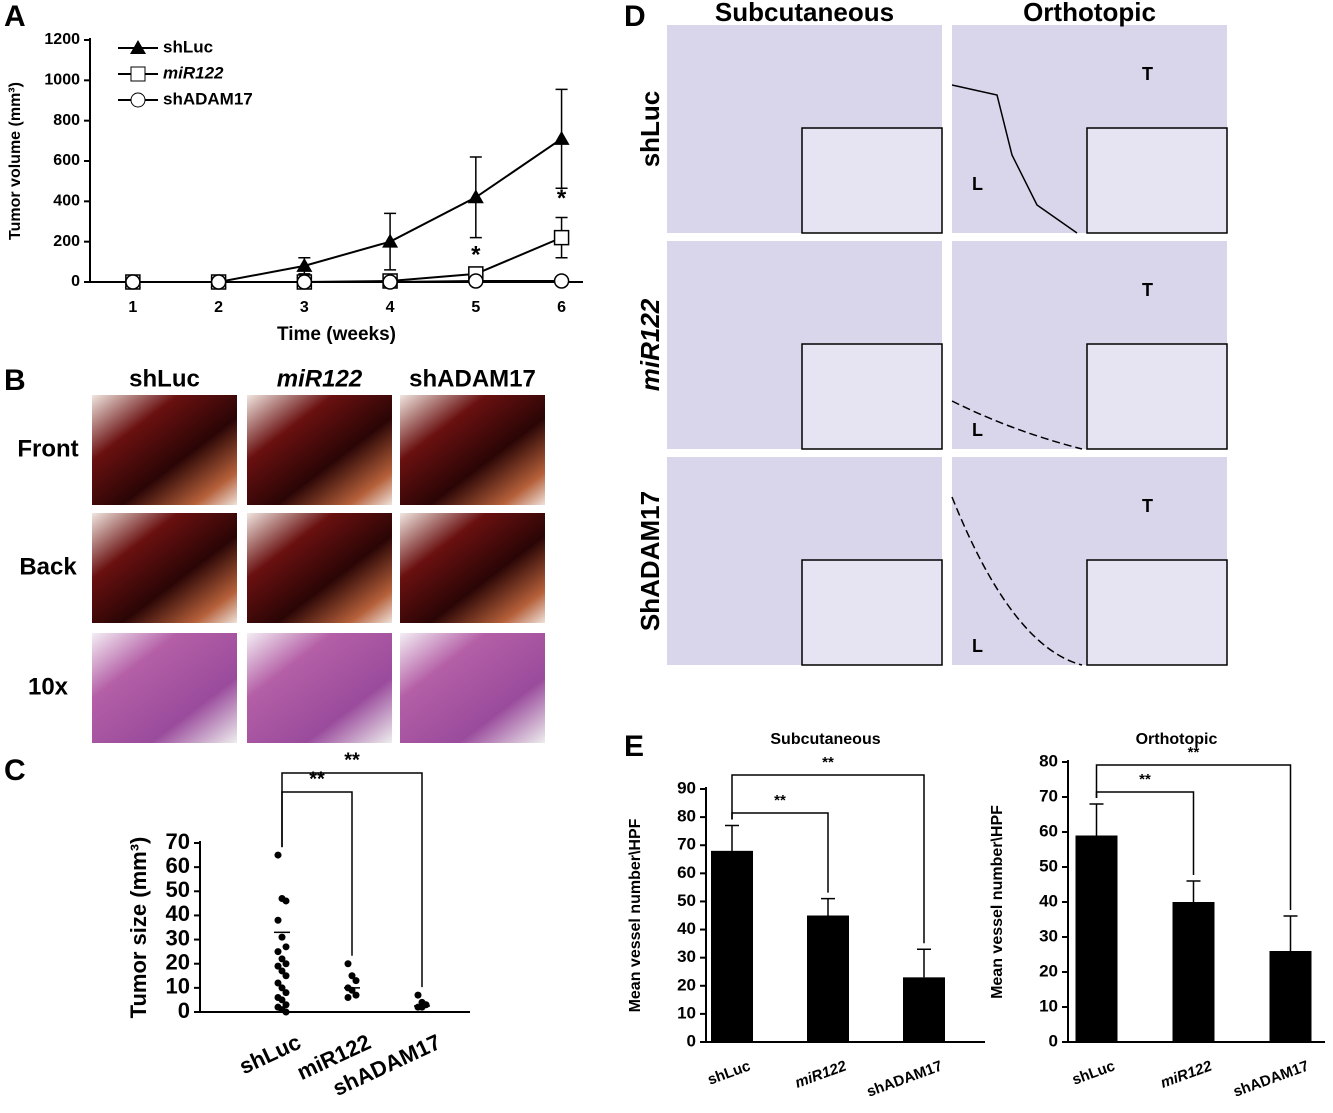  Describe the element at coordinates (1177, 739) in the screenshot. I see `chart-title: Orthotopic` at that location.